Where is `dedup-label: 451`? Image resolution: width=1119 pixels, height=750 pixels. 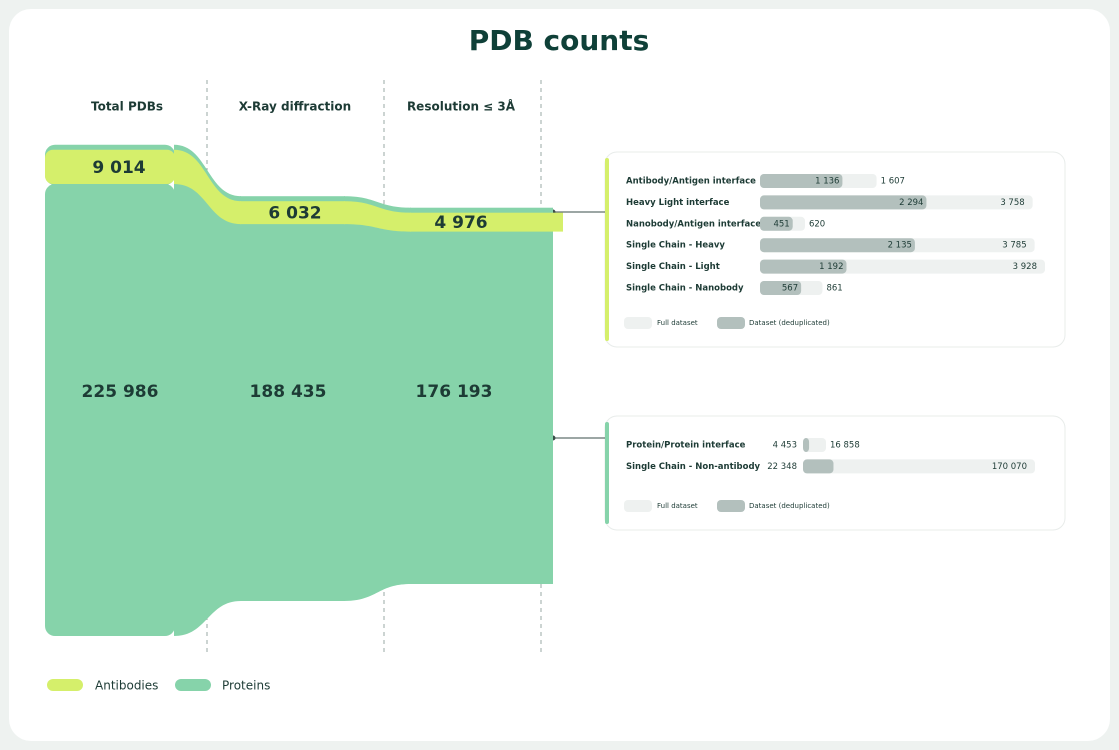 dedup-label: 451 is located at coordinates (781, 224).